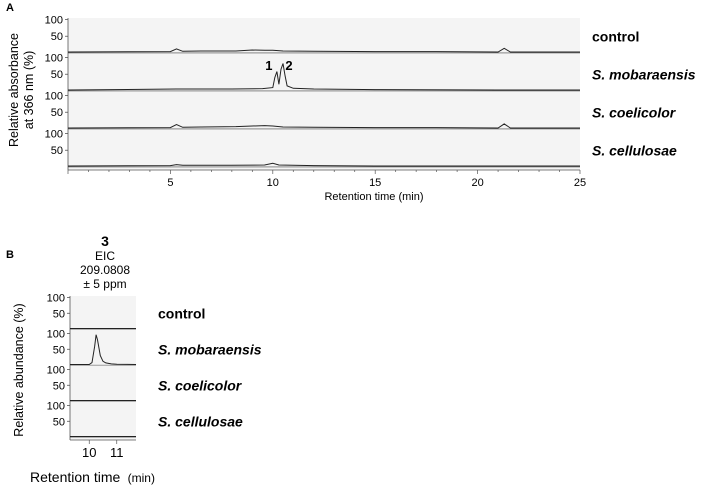 The image size is (708, 487). Describe the element at coordinates (10, 8) in the screenshot. I see `panel-a-letter: A` at that location.